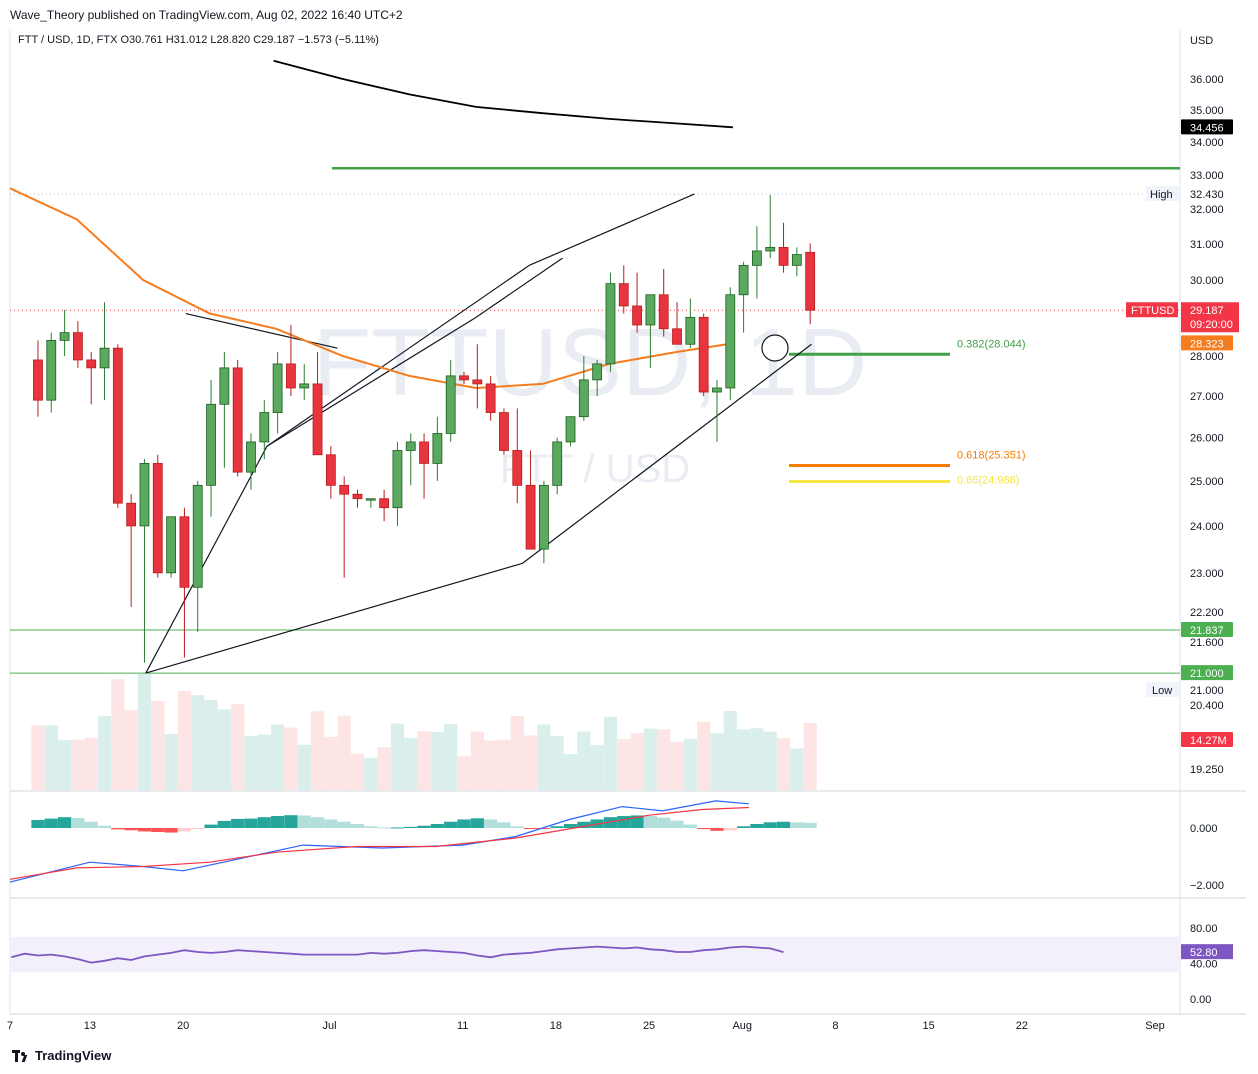  I want to click on macd-line, so click(379, 841).